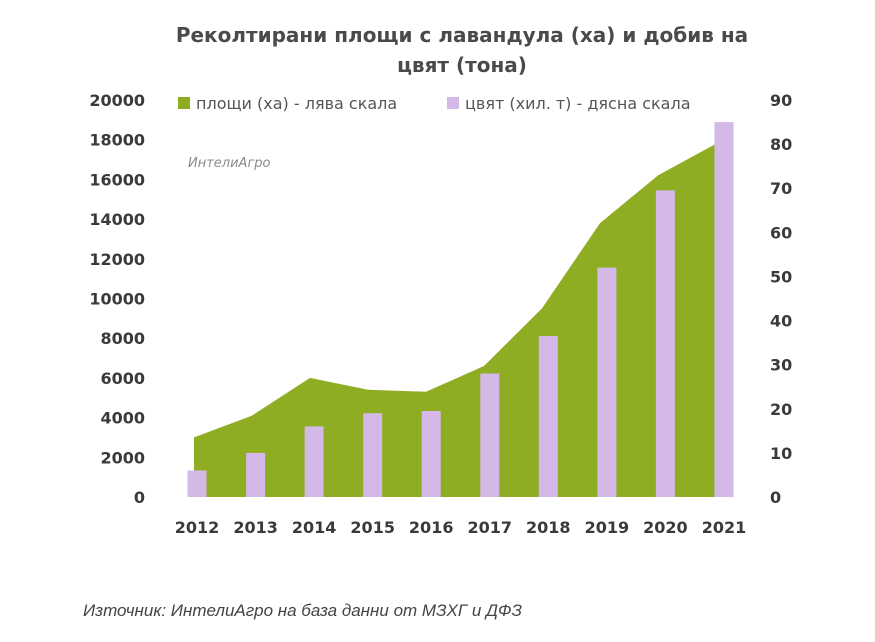 This screenshot has width=875, height=642. I want to click on legend-swatch-area, so click(184, 103).